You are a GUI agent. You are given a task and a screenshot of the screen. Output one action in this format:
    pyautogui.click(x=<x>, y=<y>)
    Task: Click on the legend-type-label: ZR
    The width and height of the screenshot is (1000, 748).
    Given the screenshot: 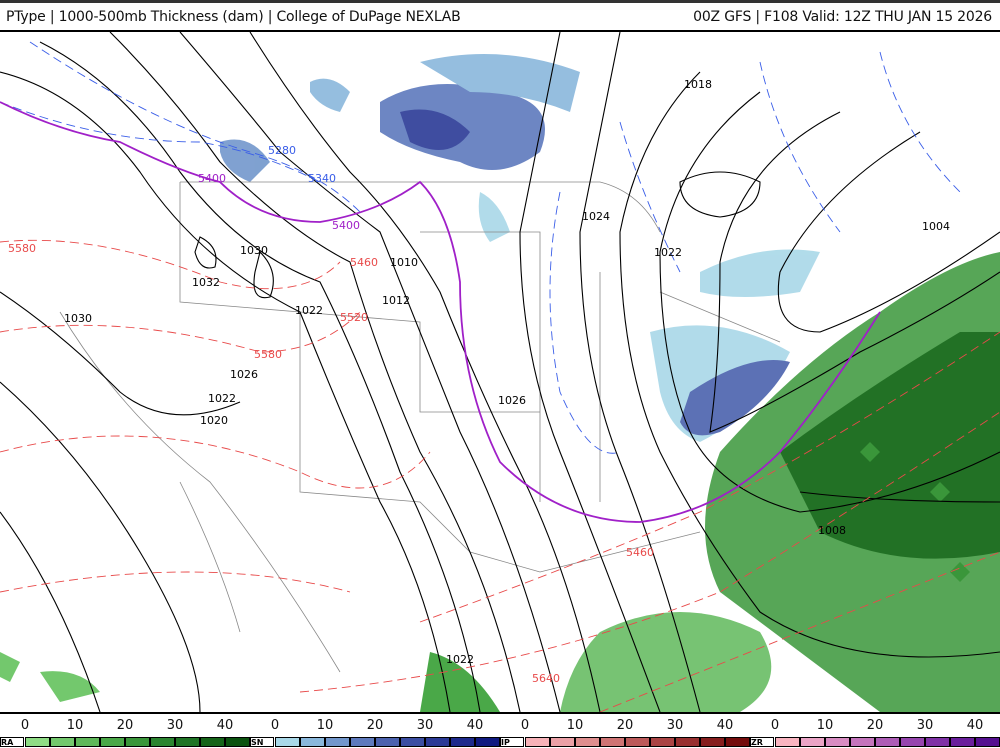 What is the action you would take?
    pyautogui.click(x=762, y=742)
    